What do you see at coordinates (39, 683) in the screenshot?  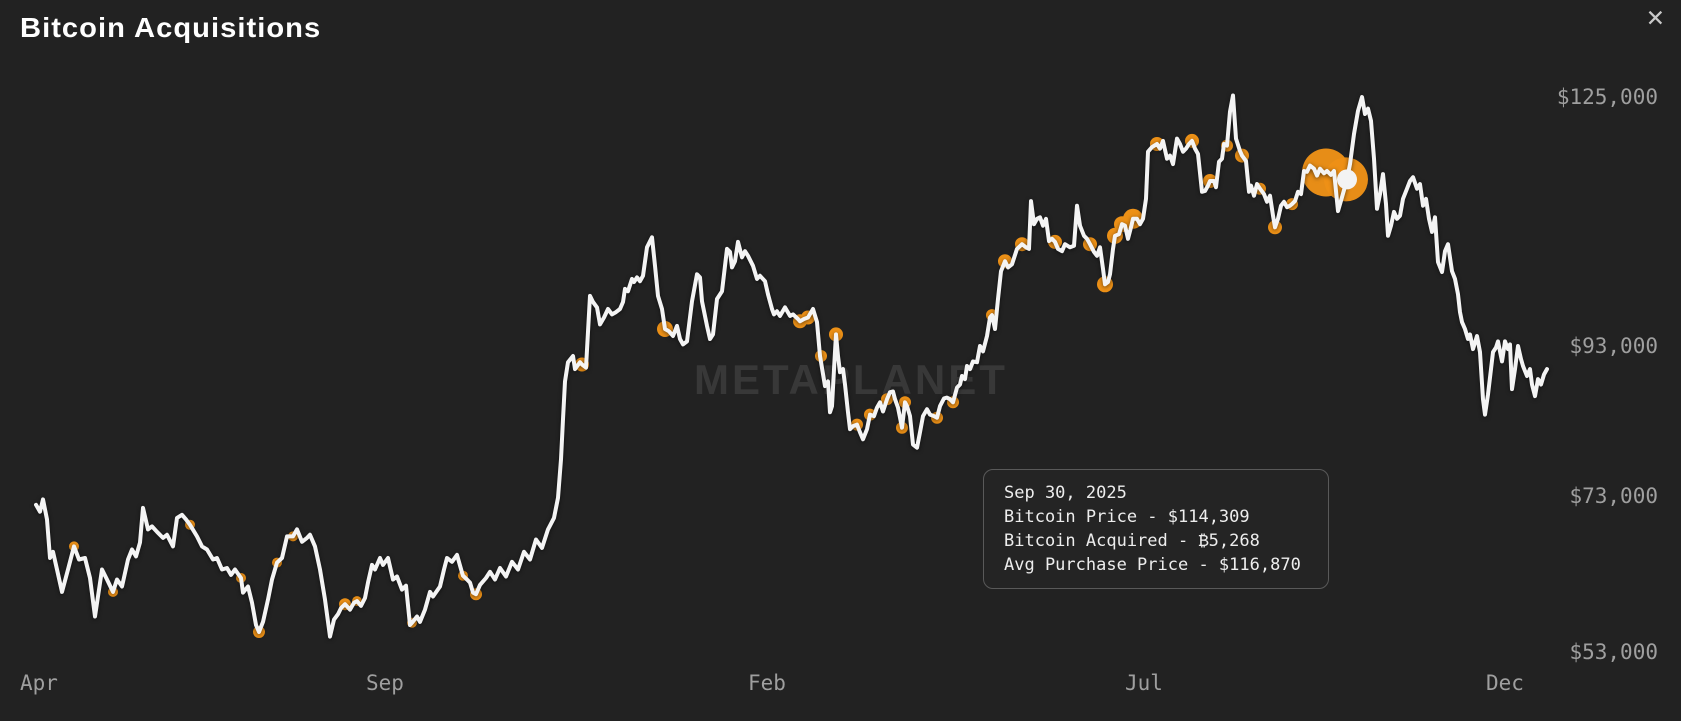 I see `x-axis-label: Apr` at bounding box center [39, 683].